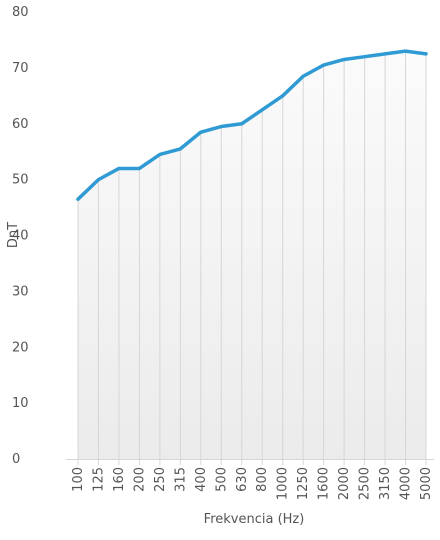 The height and width of the screenshot is (540, 440). I want to click on x-tick-label: 250, so click(160, 479).